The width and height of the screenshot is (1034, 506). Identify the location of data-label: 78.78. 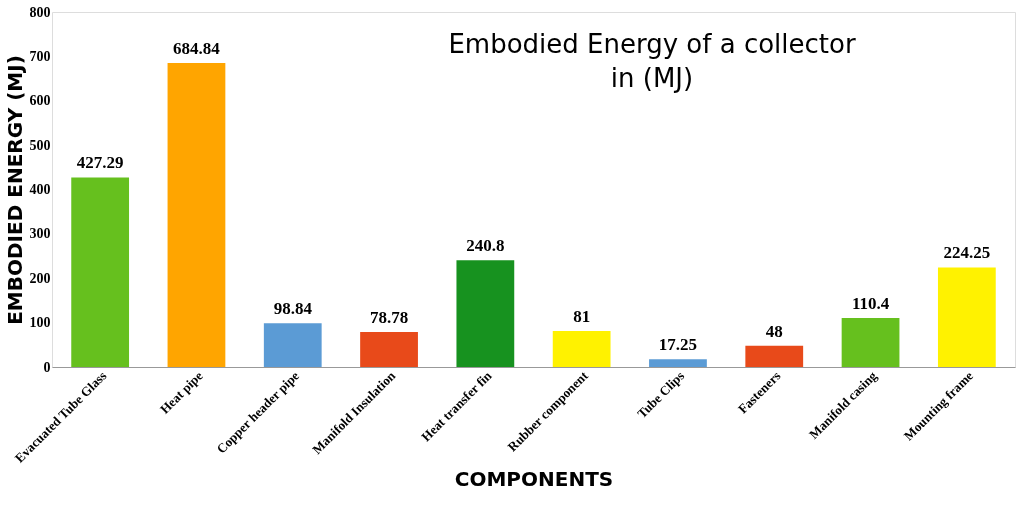
(389, 318).